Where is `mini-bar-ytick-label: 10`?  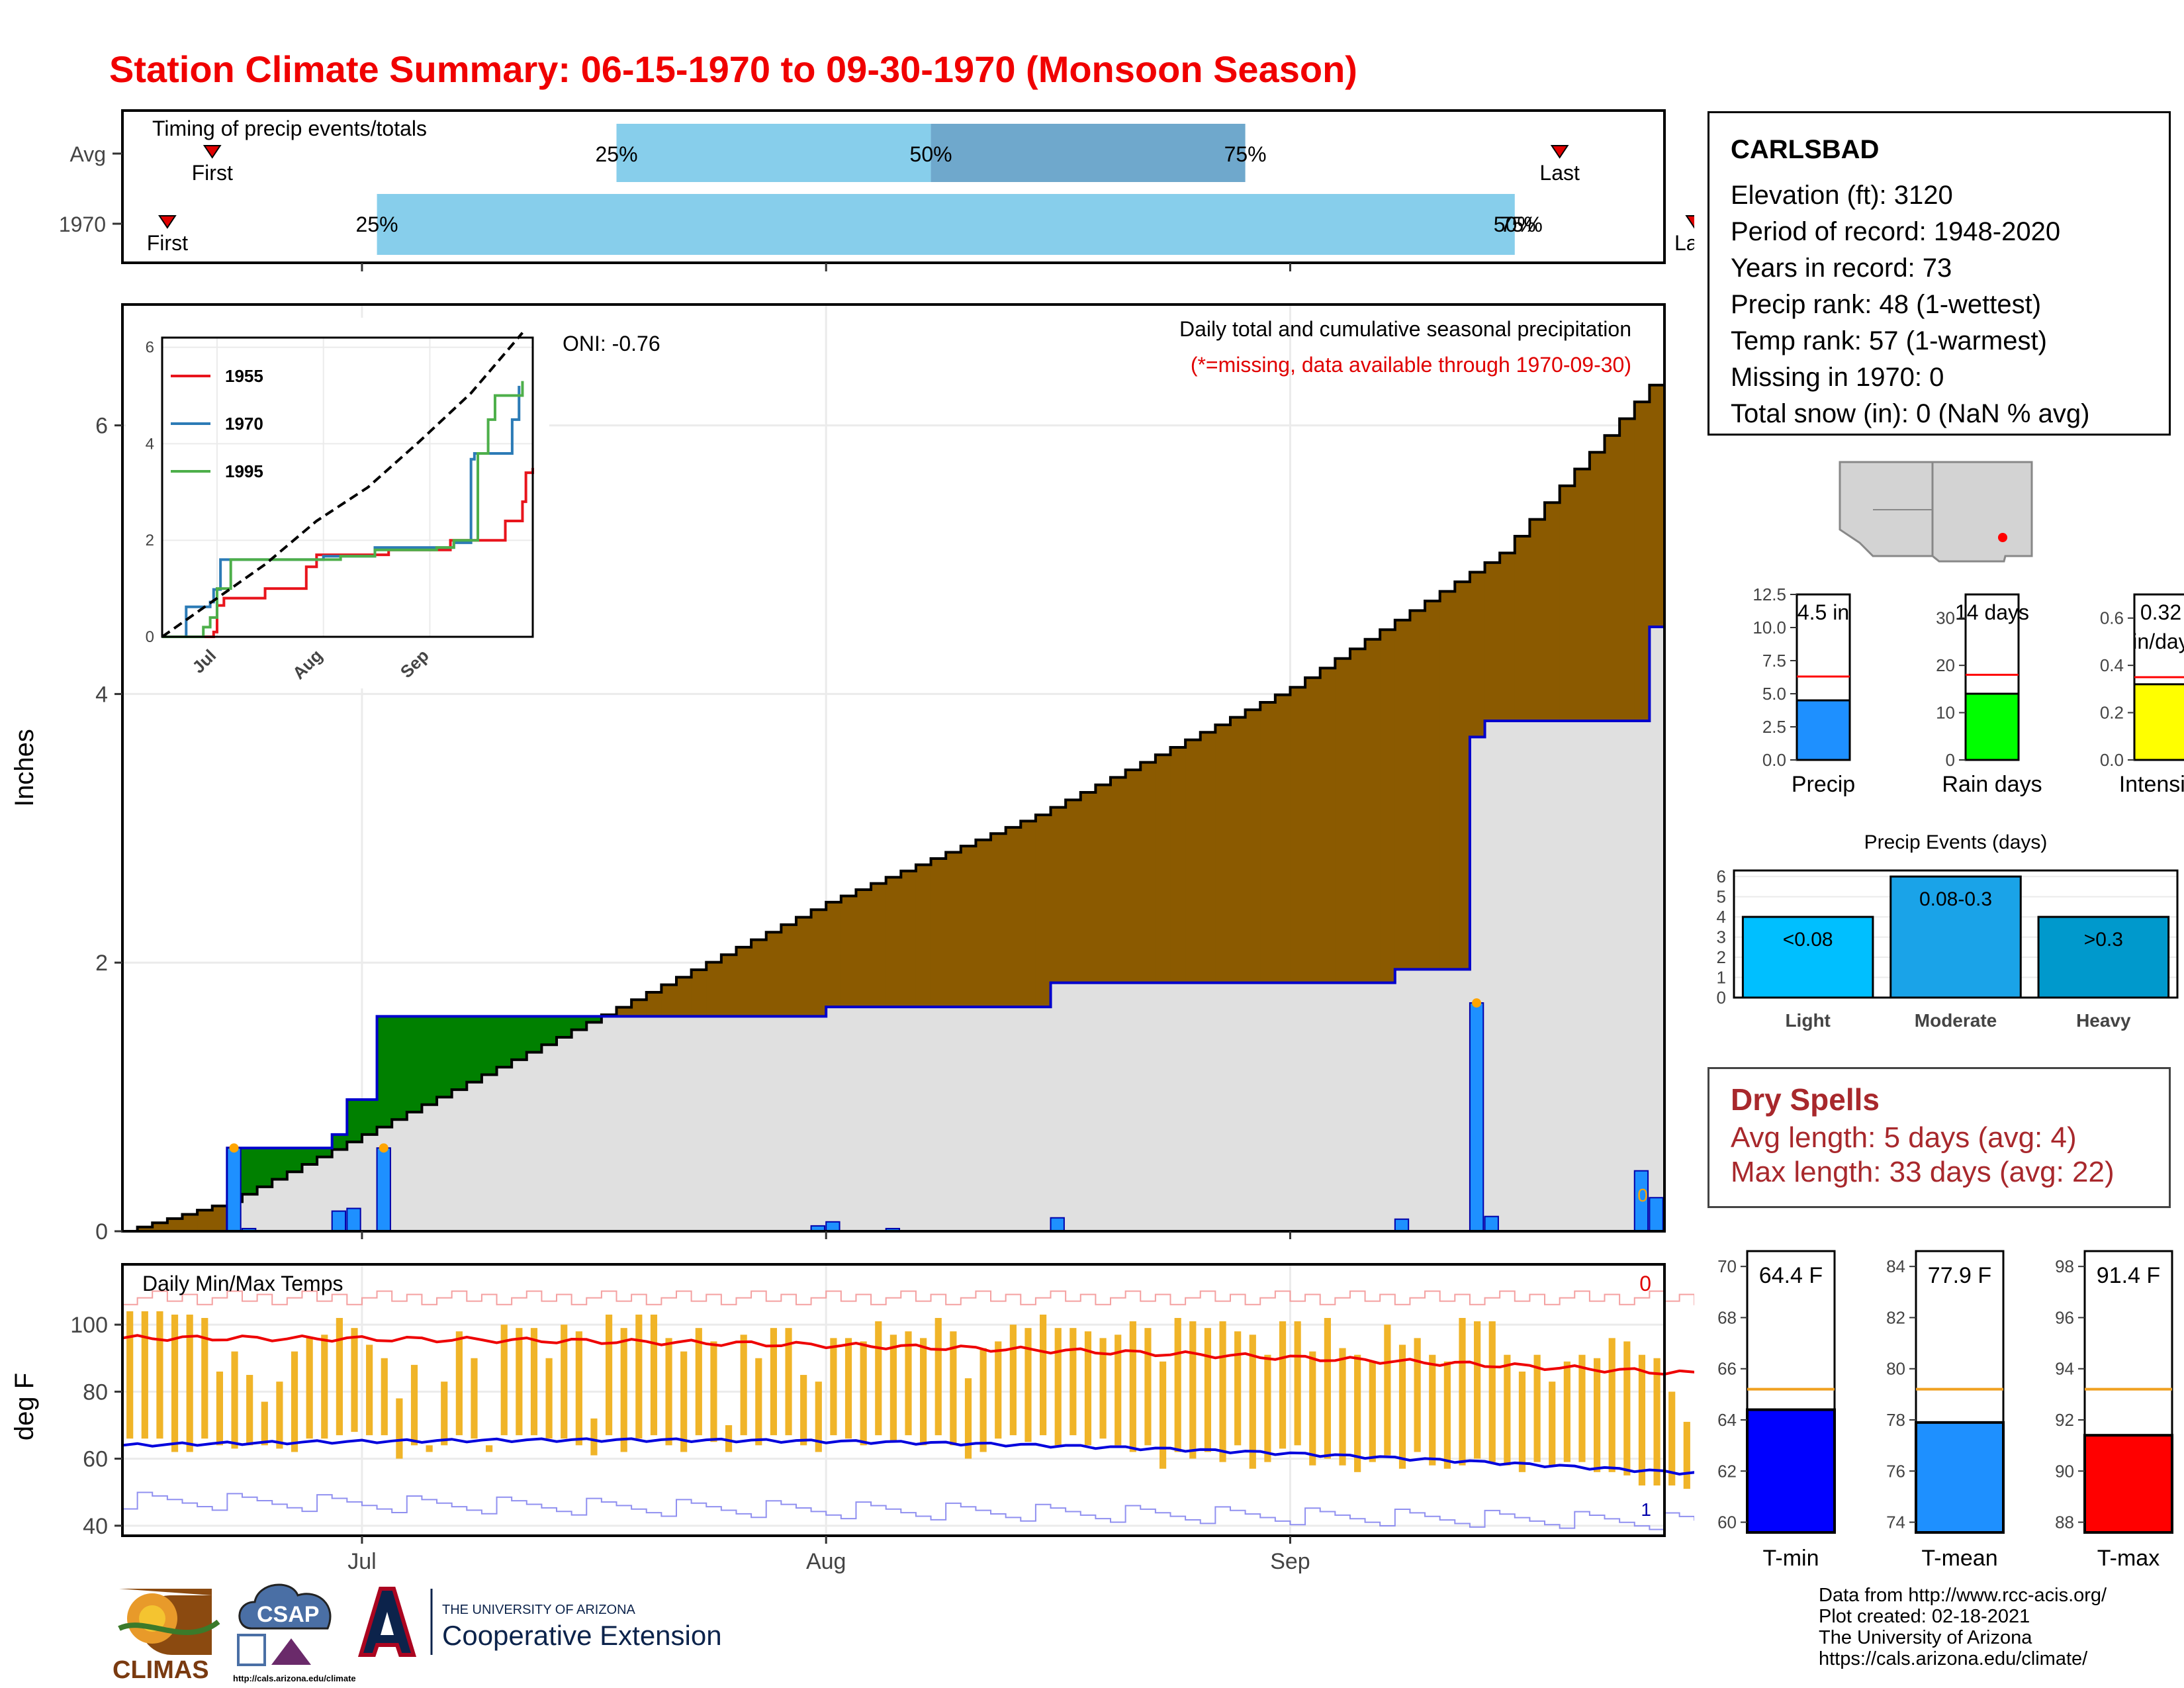
mini-bar-ytick-label: 10 is located at coordinates (1945, 713).